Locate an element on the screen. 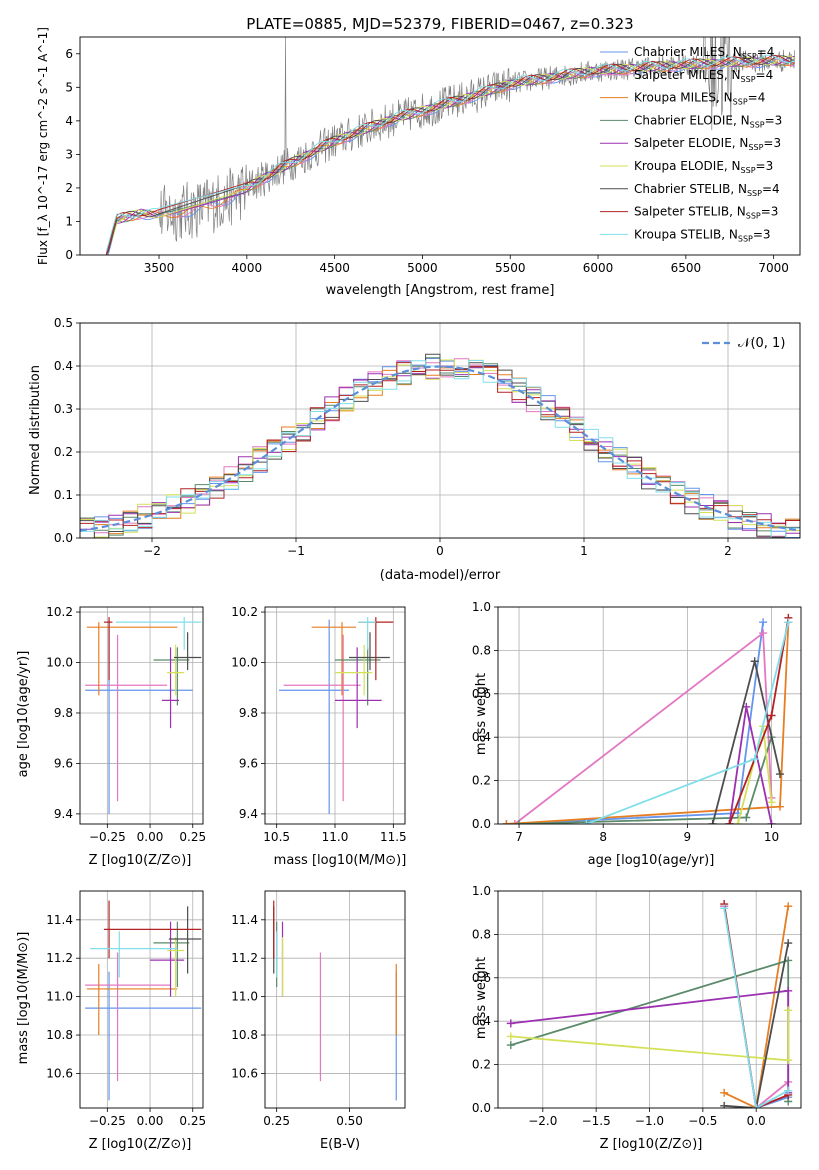 The image size is (819, 1170). y-tick-label: 11.2 is located at coordinates (59, 958).